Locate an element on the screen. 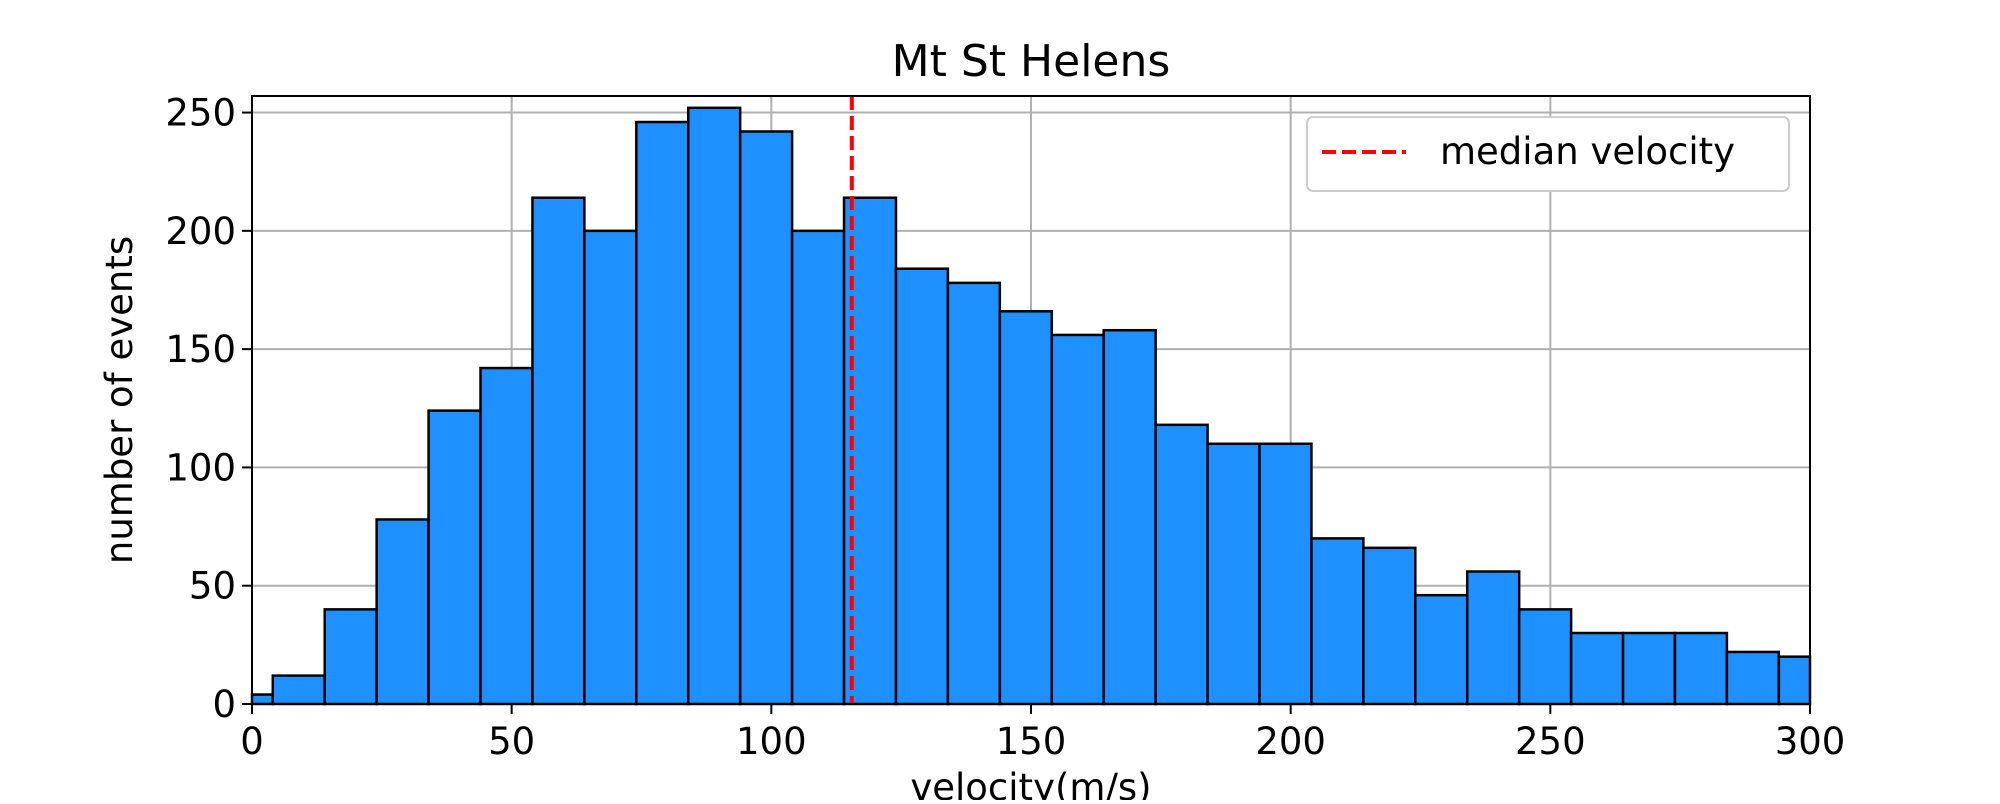  x-axis-label: velocity(m/s) is located at coordinates (1030, 783).